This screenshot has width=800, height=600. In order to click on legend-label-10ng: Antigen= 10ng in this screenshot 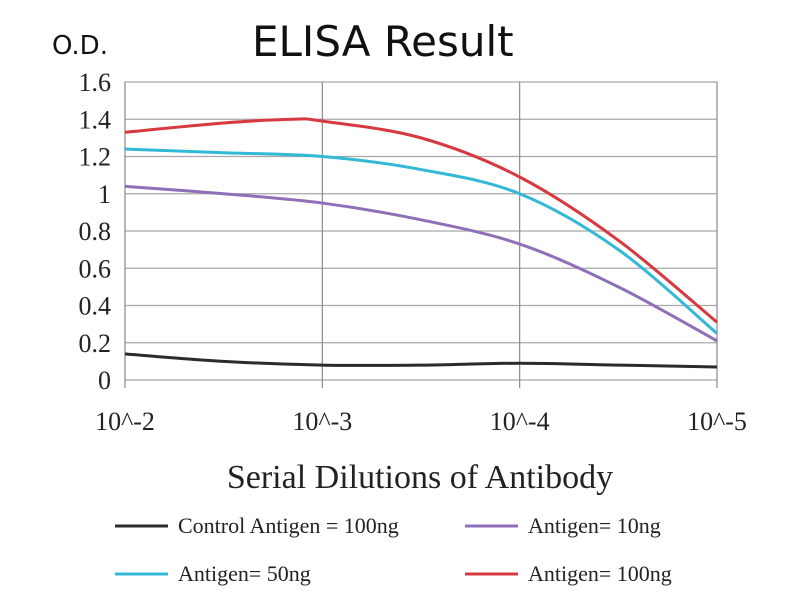, I will do `click(594, 525)`.